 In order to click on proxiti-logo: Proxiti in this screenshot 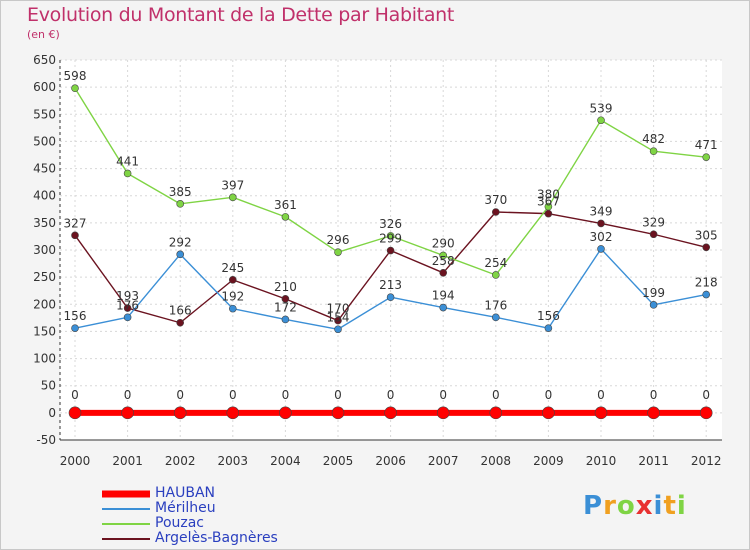, I will do `click(635, 506)`.